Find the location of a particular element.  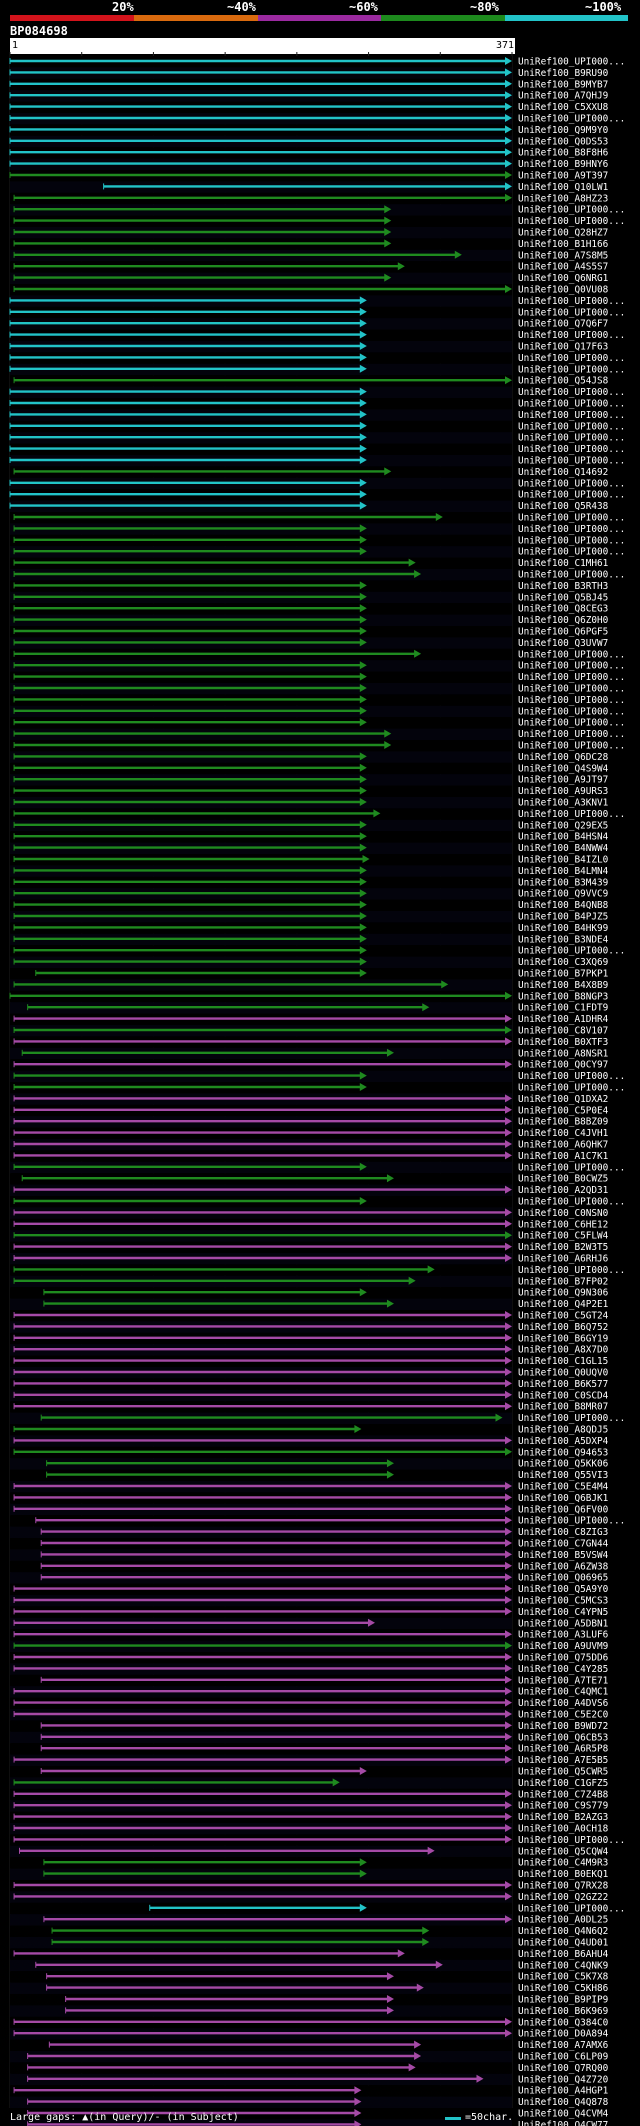

hit-label: UniRef100_Q5R438 is located at coordinates (563, 506).